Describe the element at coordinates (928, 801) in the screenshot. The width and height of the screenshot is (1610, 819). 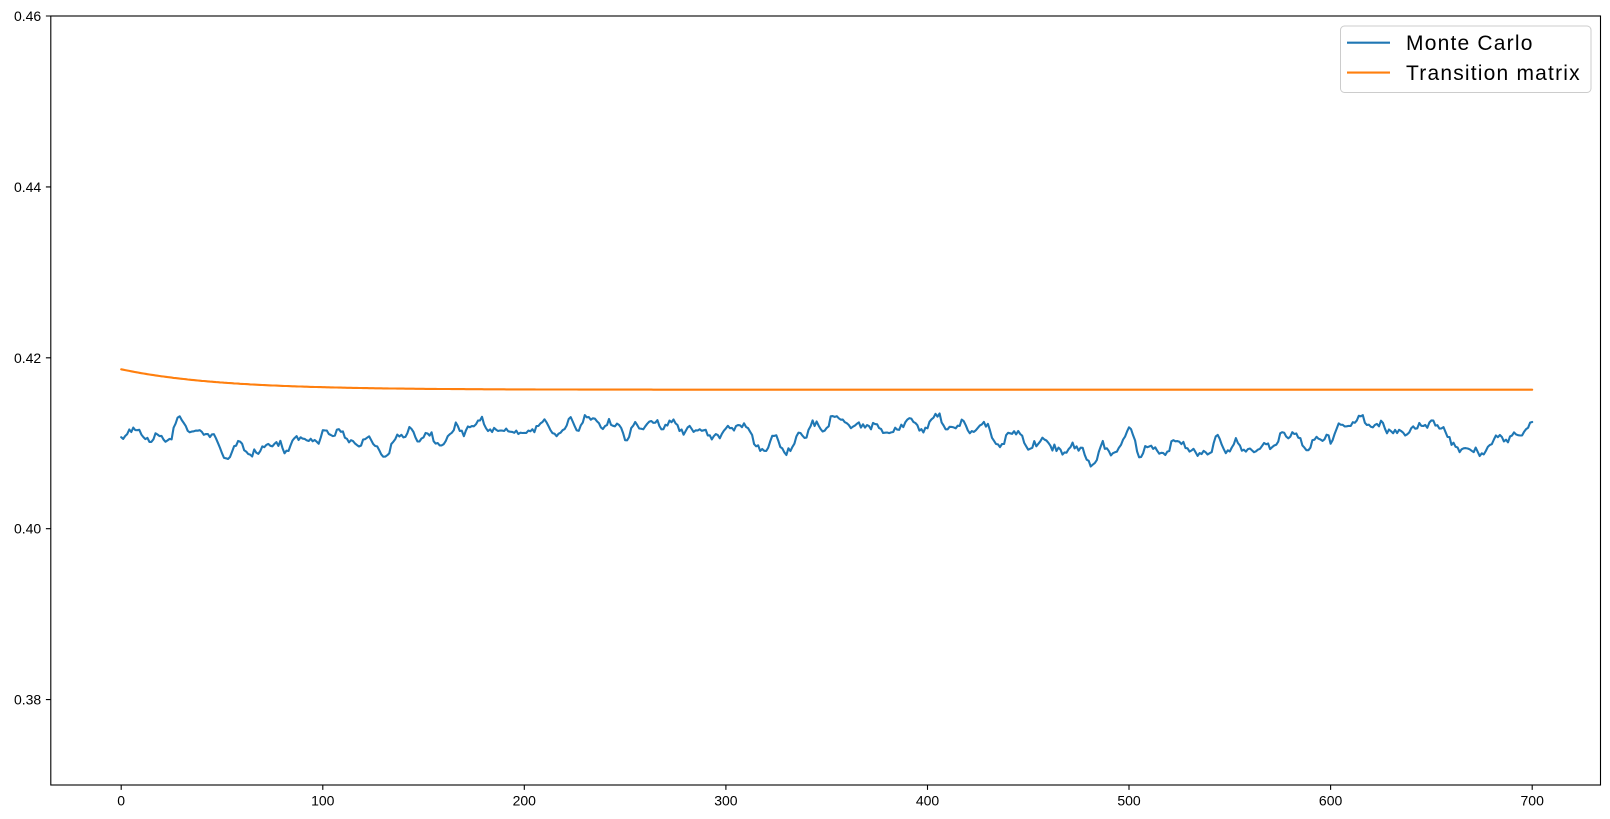
I see `svg-text: 400` at that location.